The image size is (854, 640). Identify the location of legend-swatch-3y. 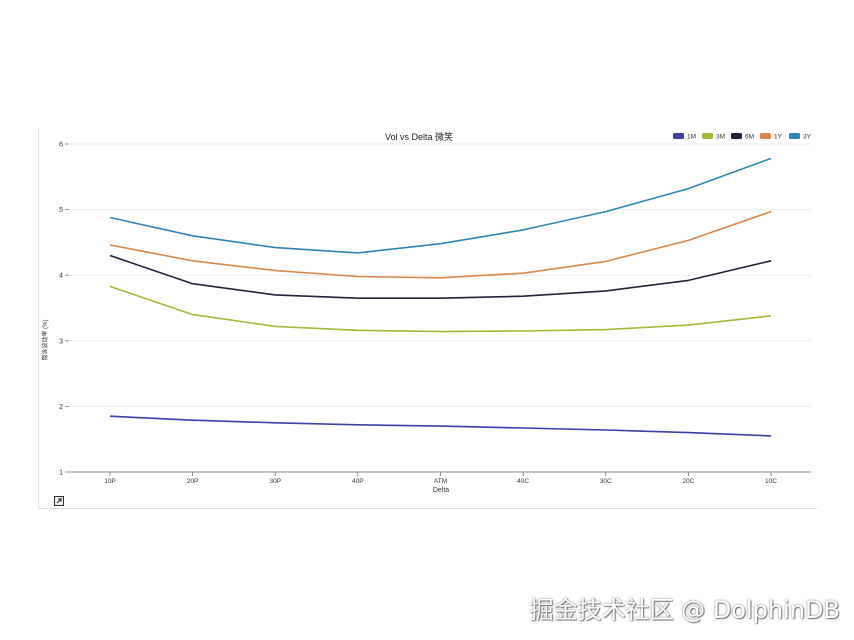
(794, 136).